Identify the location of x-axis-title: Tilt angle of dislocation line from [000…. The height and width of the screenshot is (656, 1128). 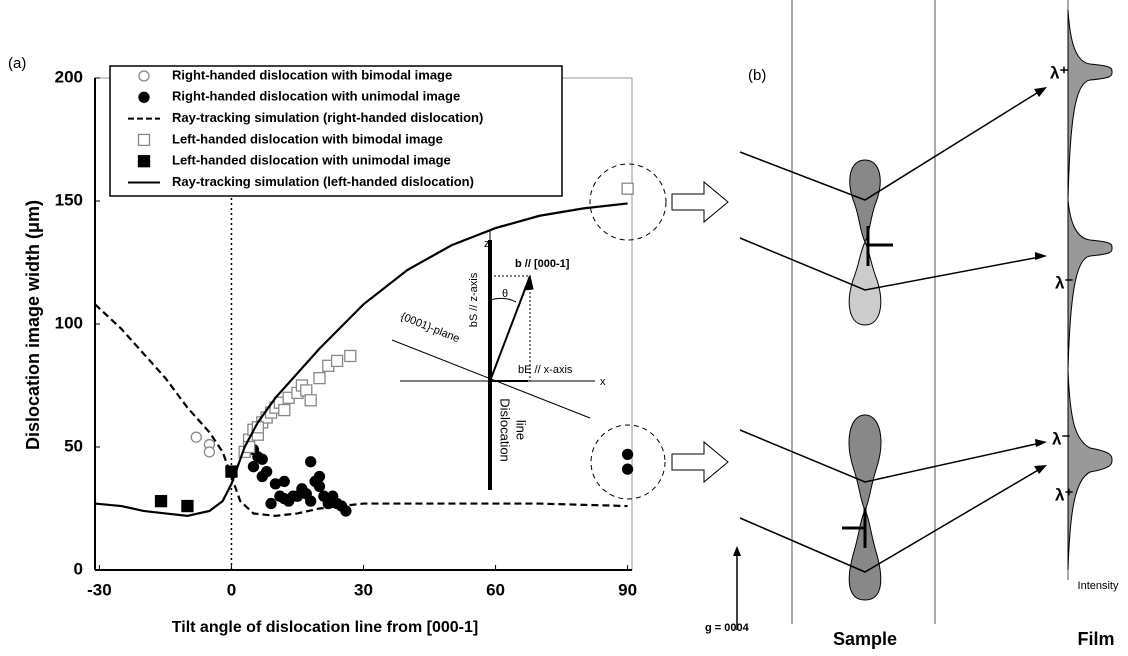
(325, 627).